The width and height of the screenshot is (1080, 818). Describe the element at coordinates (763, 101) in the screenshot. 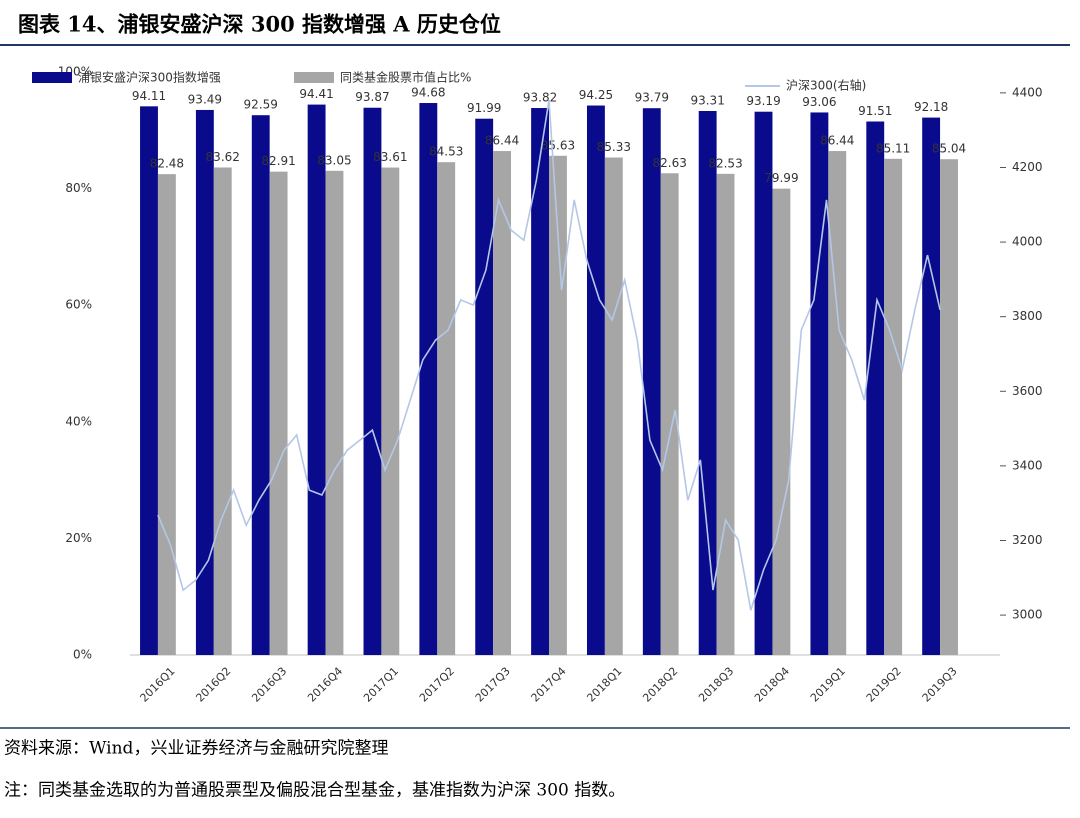

I see `value-label: 93.19` at that location.